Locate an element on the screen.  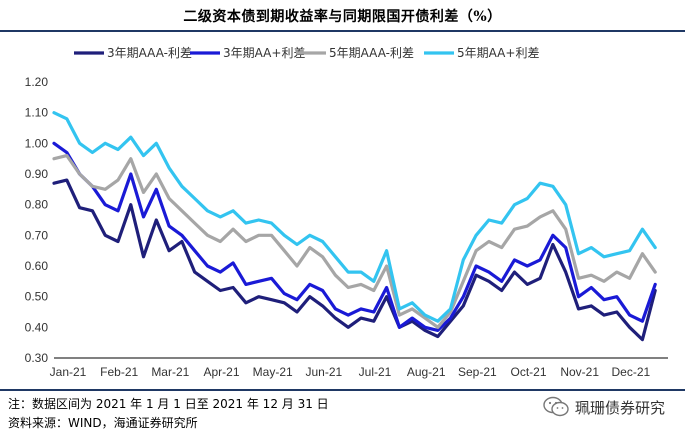
y-tick-label: 0.40 is located at coordinates (37, 327).